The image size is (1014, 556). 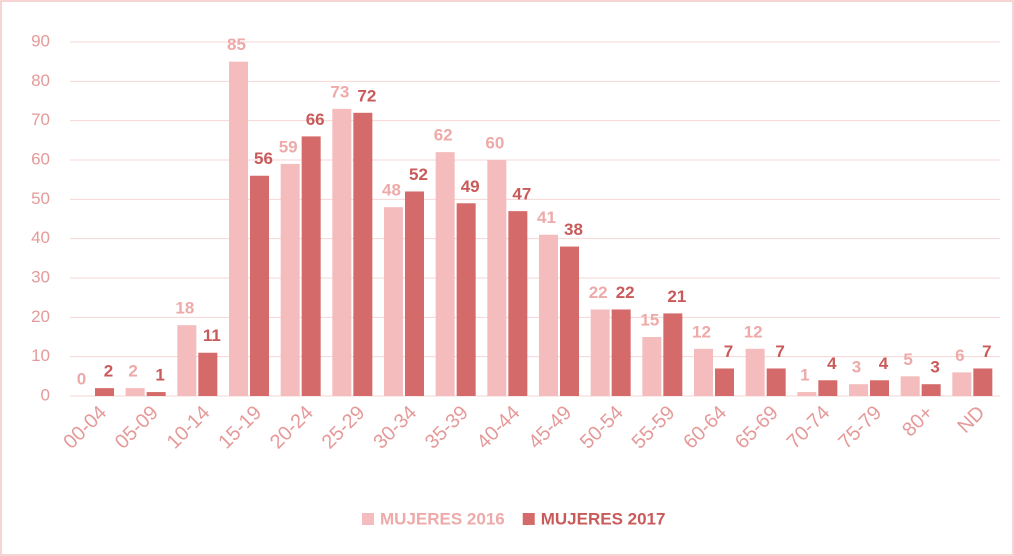 I want to click on data-label: 5, so click(x=907, y=359).